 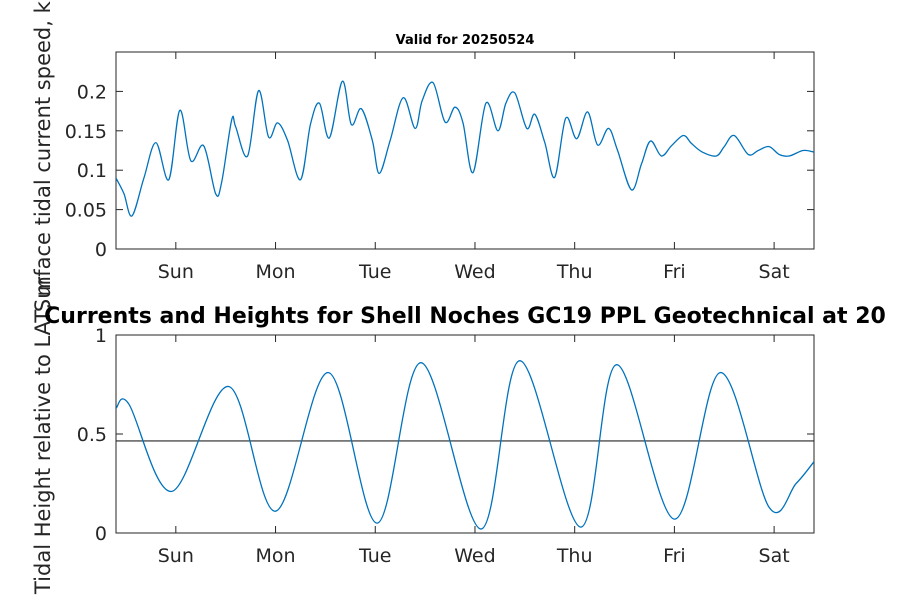 I want to click on tidal-height-xtick-label: Wed, so click(x=474, y=556).